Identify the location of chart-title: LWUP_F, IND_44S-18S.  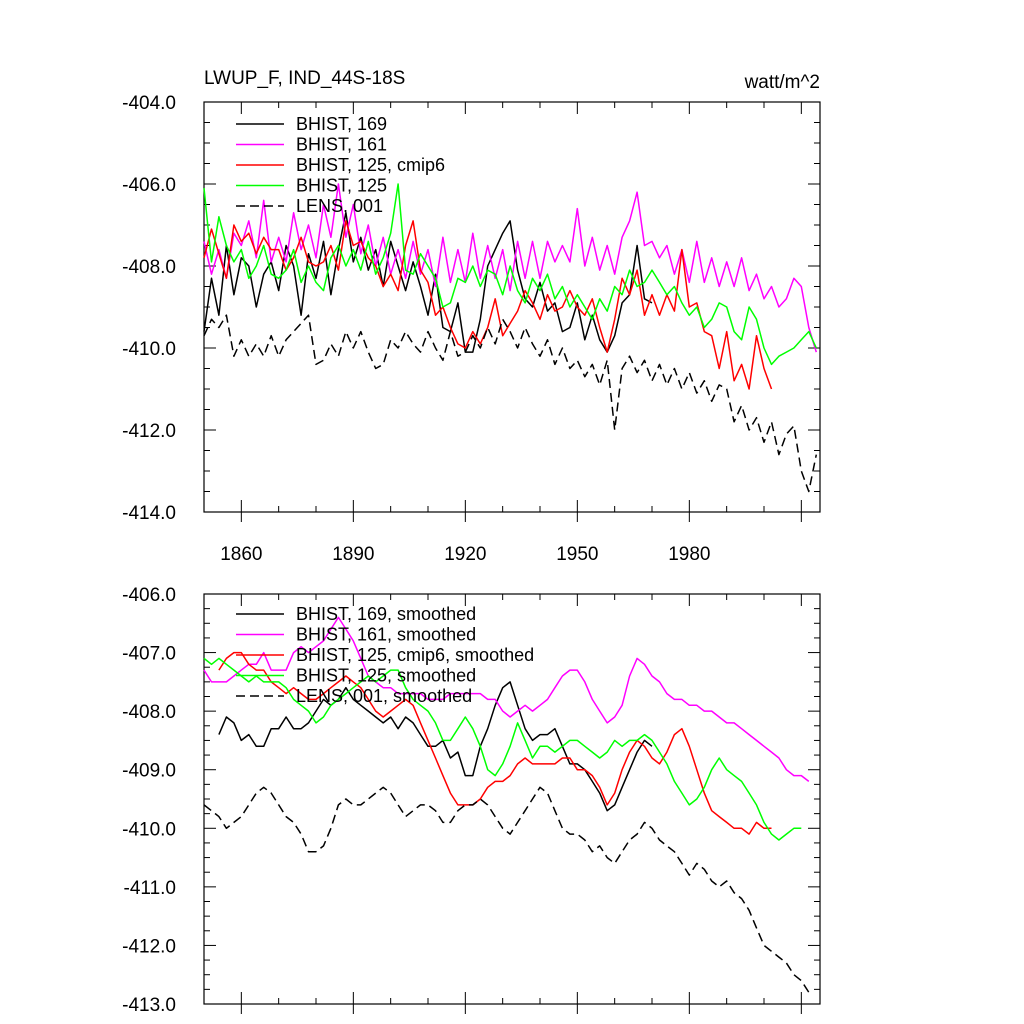
(304, 78).